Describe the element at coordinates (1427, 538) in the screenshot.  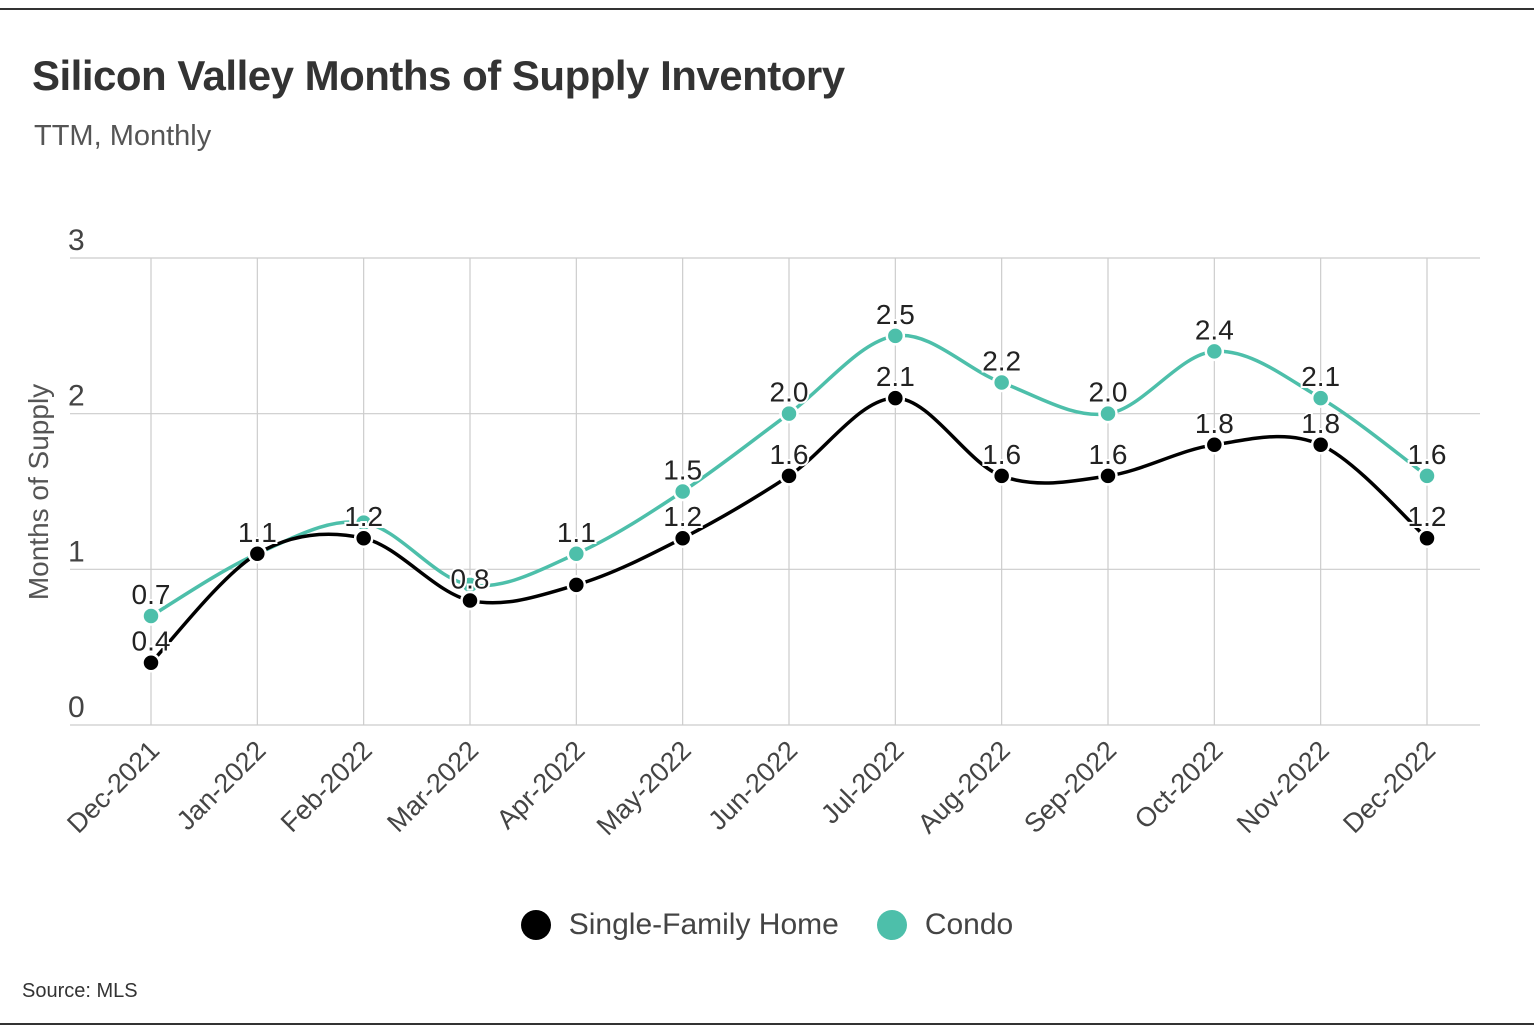
I see `data-point-single-family-dec-2022` at that location.